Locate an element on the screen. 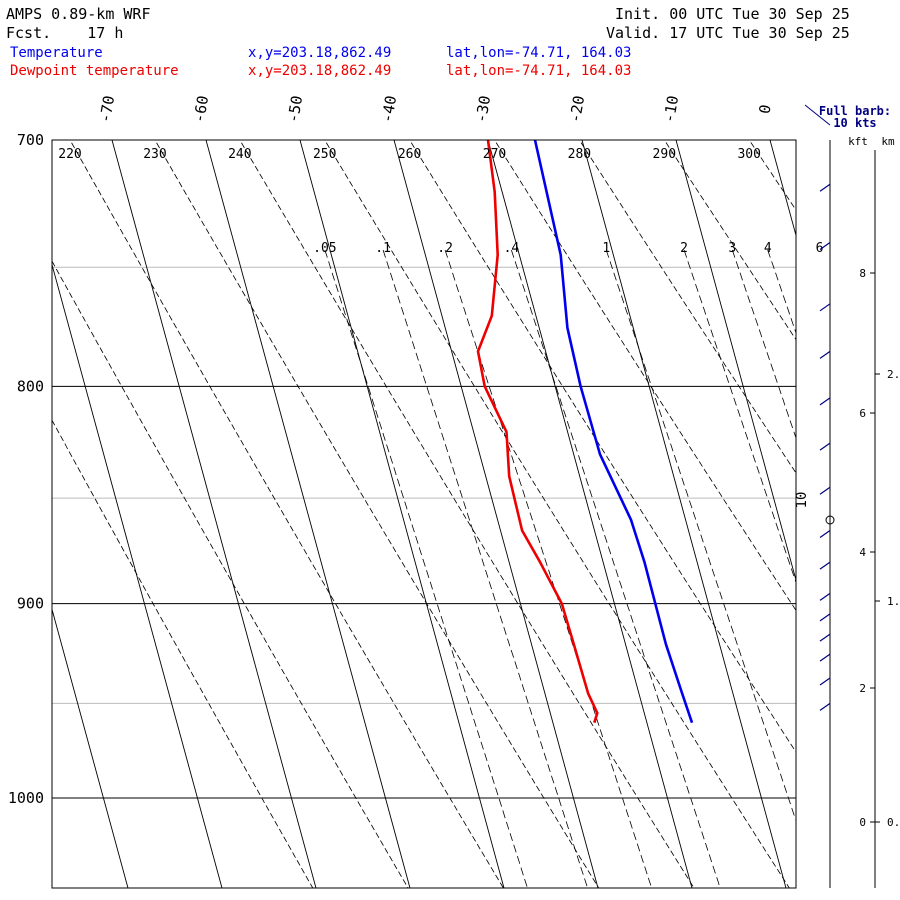 This screenshot has height=900, width=900. temperature-trace is located at coordinates (613, 432).